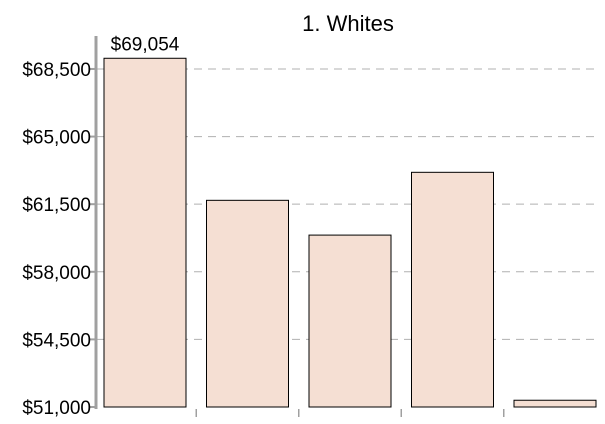 This screenshot has height=424, width=605. I want to click on y-tick-label: $65,000, so click(56, 138).